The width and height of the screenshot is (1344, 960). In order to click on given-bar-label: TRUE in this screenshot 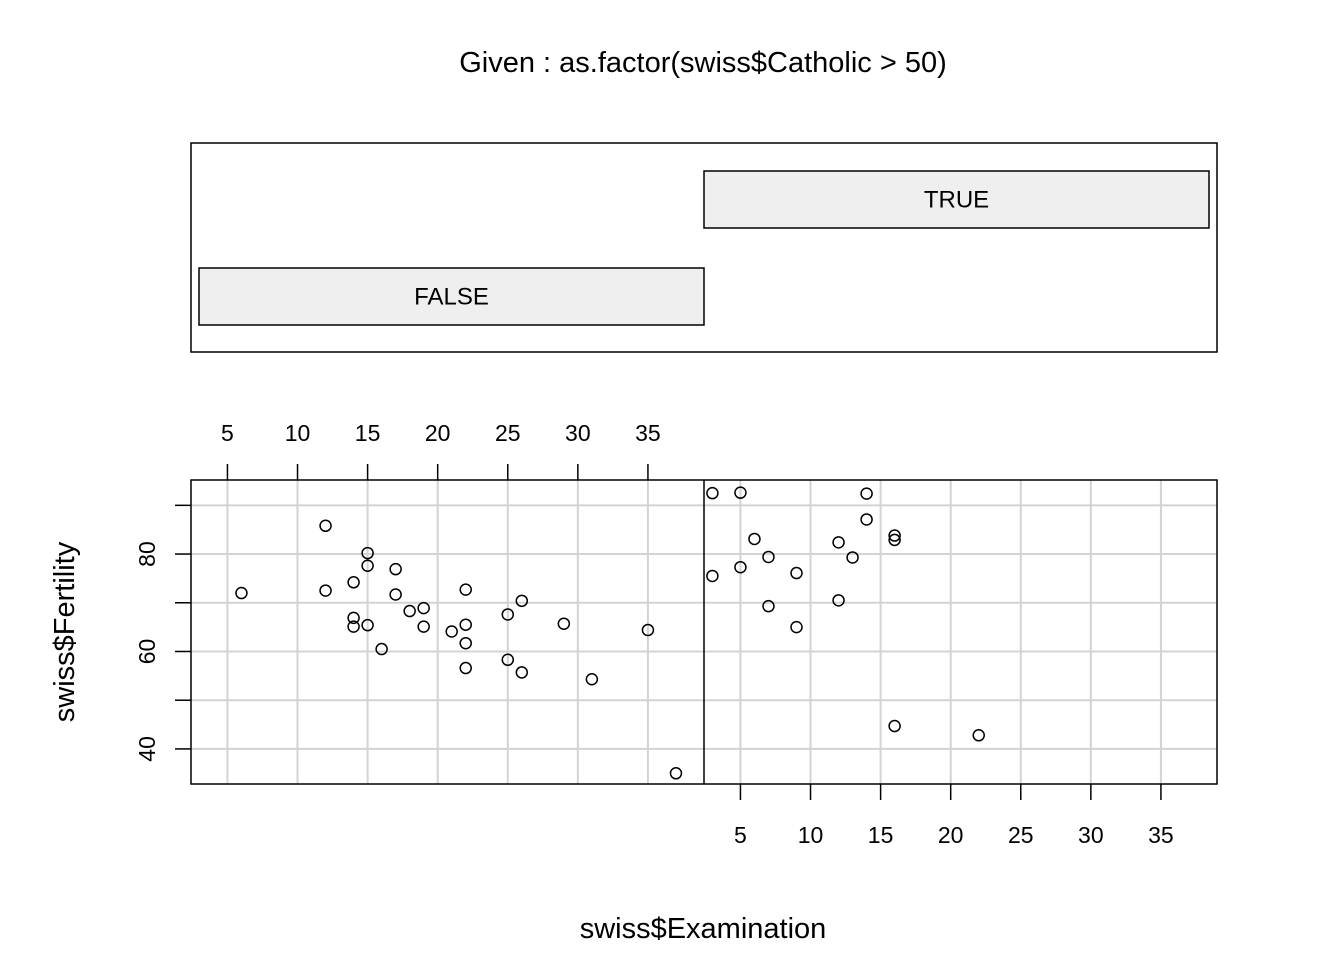, I will do `click(956, 200)`.